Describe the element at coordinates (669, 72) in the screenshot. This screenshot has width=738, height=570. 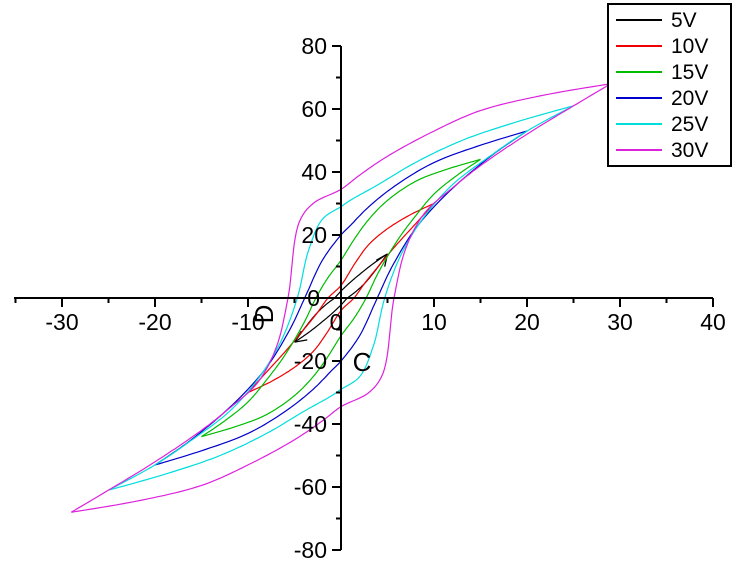
I see `legend-row-15v: 15V` at that location.